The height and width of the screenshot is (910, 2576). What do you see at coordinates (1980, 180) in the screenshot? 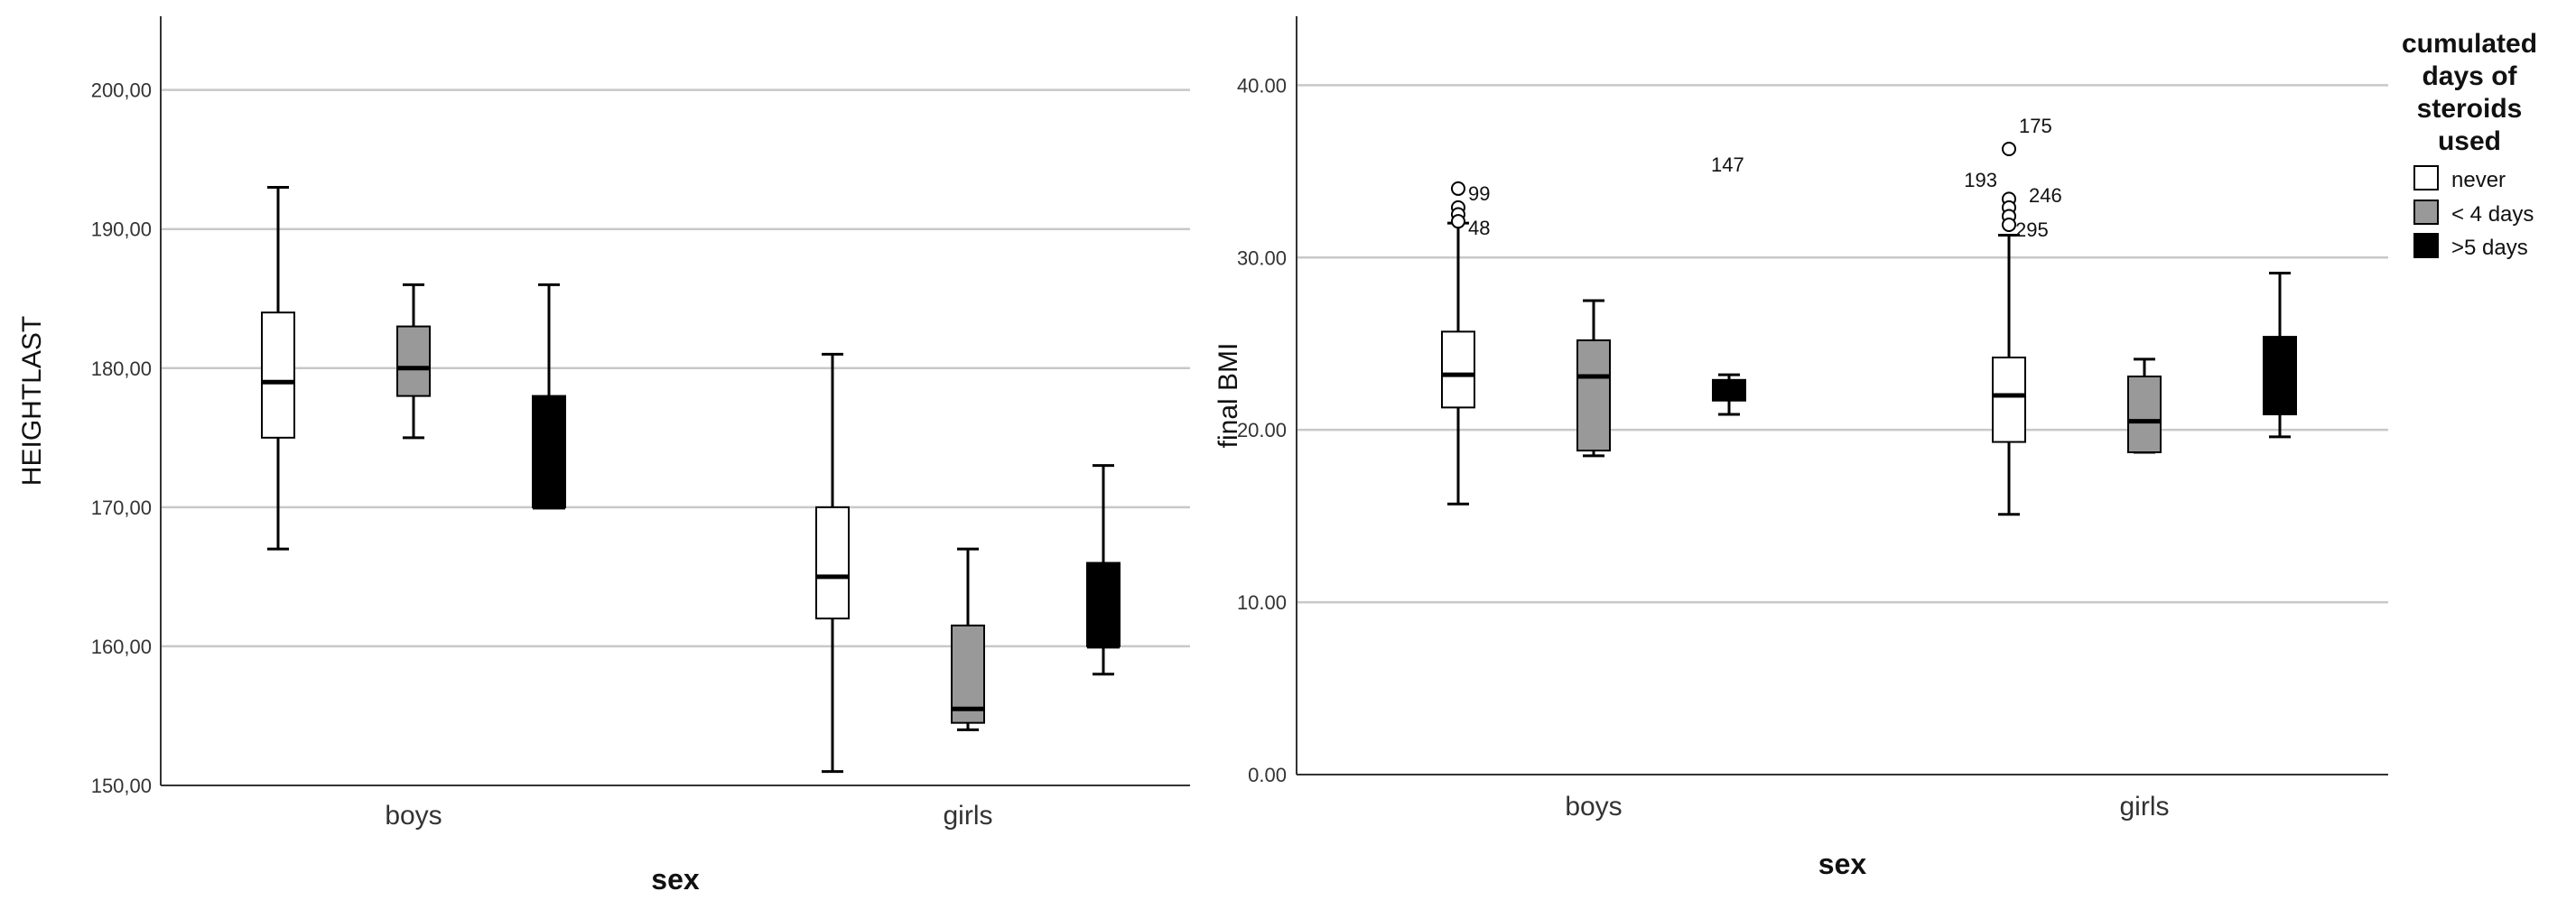
I see `outlier-label: 193` at bounding box center [1980, 180].